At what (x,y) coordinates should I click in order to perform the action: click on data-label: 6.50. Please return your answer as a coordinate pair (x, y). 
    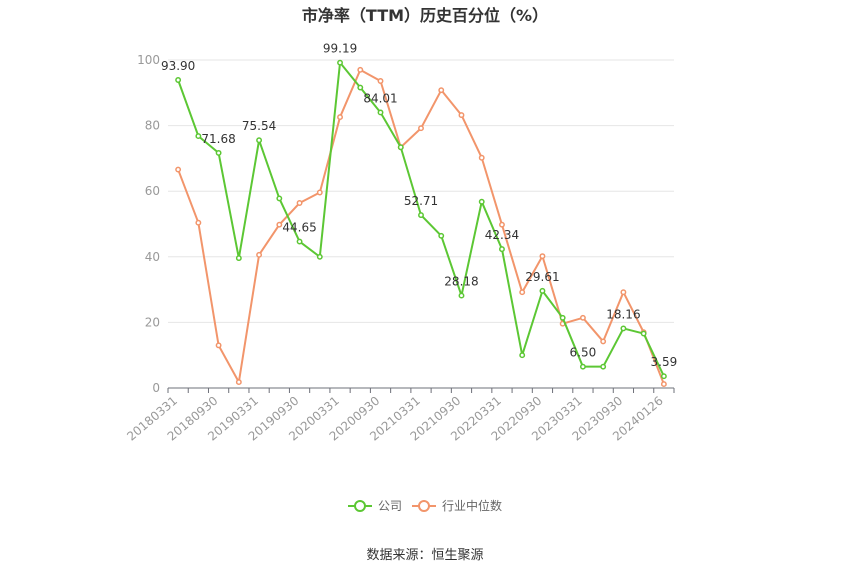
    Looking at the image, I should click on (583, 353).